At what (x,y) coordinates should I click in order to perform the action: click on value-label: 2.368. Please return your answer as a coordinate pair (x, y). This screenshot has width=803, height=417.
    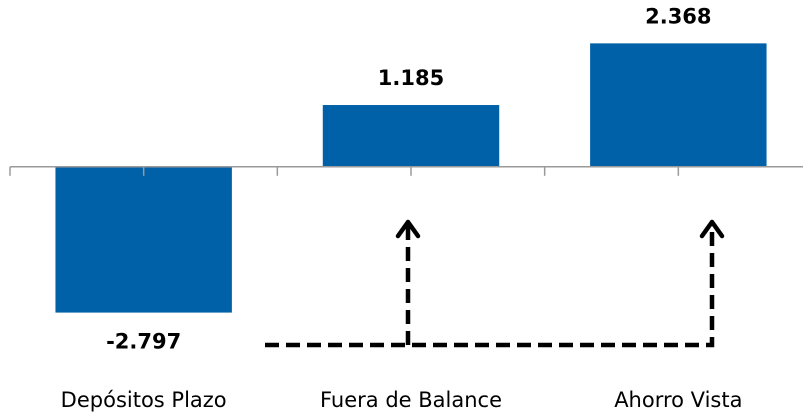
    Looking at the image, I should click on (678, 16).